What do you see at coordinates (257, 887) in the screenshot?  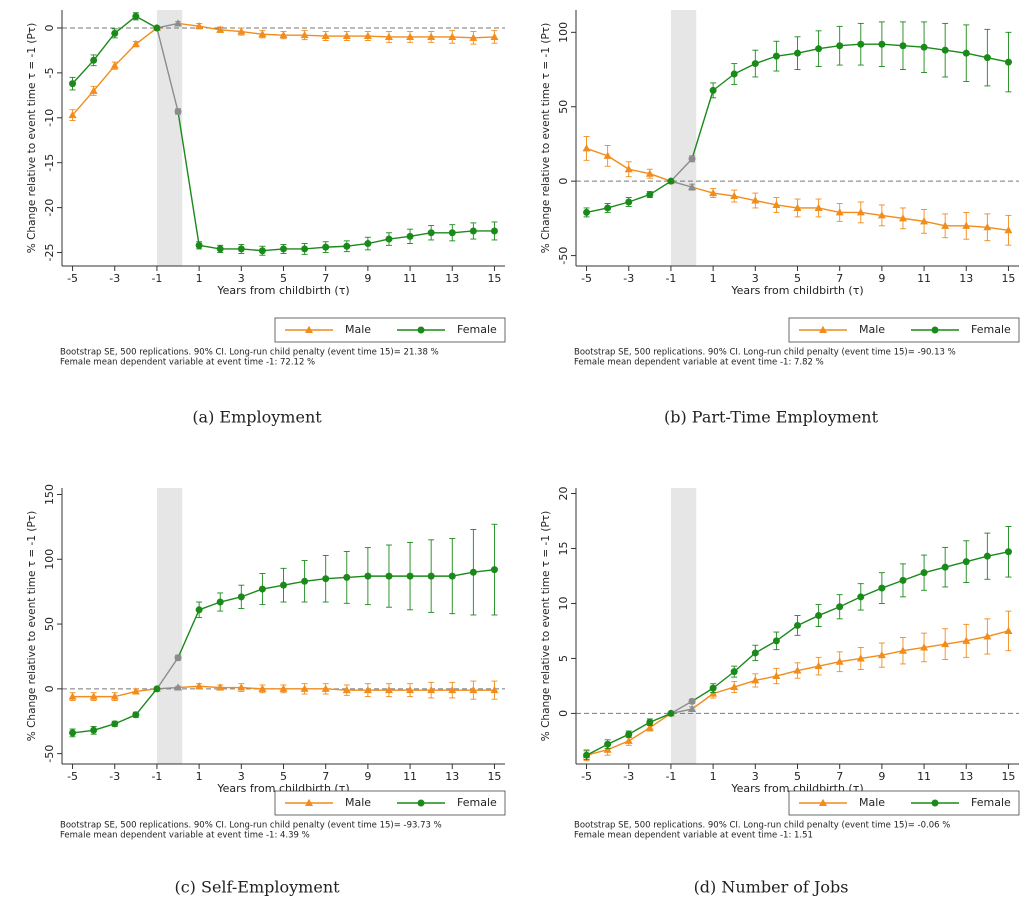 I see `caption: (c) Self-Employment` at bounding box center [257, 887].